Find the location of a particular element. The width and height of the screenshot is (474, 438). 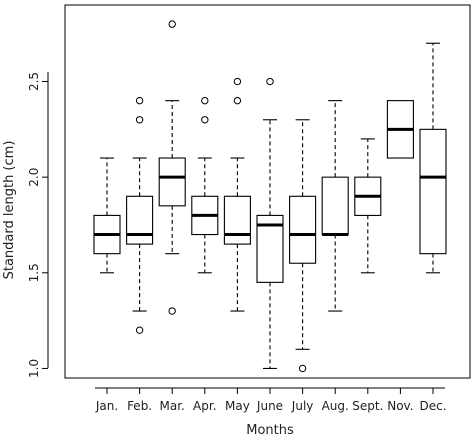

y-axis-title: Standard length (cm) is located at coordinates (9, 210).